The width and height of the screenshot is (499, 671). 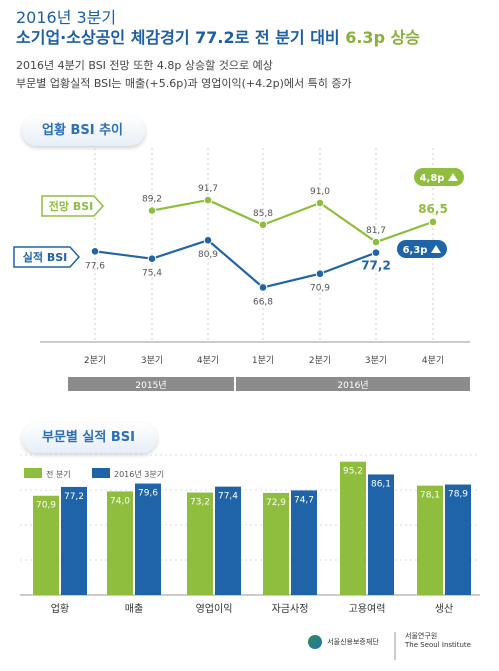 I want to click on data-label: 85,8, so click(x=263, y=214).